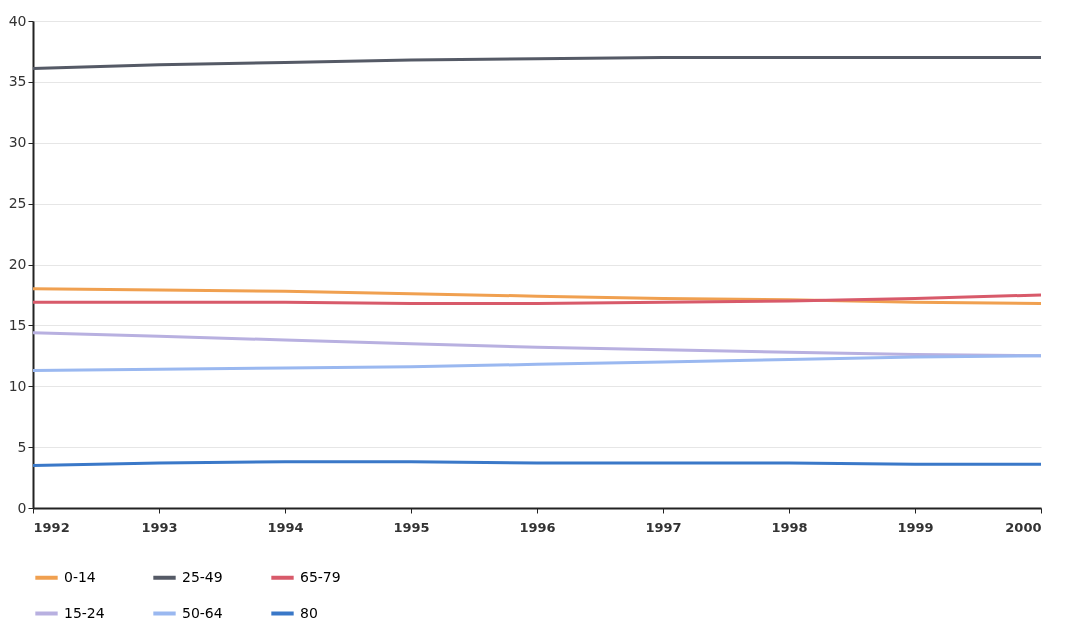 This screenshot has width=1079, height=640. I want to click on x-tick-label: 1998, so click(789, 527).